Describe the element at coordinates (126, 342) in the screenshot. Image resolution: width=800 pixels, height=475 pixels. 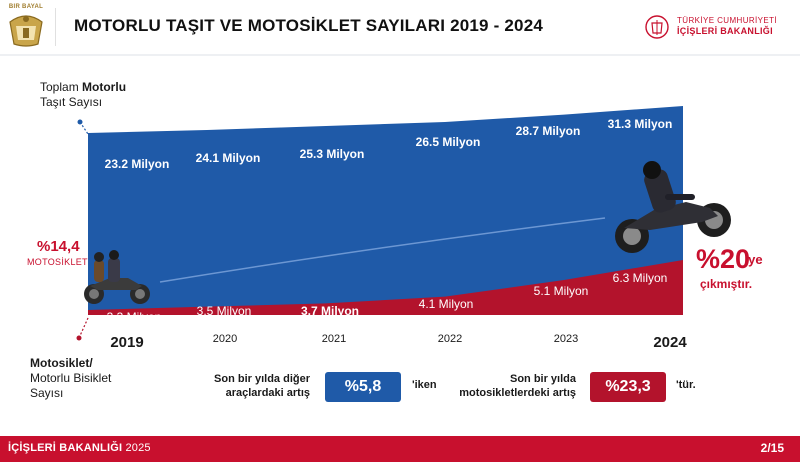
I see `year-tick-label: 2019` at that location.